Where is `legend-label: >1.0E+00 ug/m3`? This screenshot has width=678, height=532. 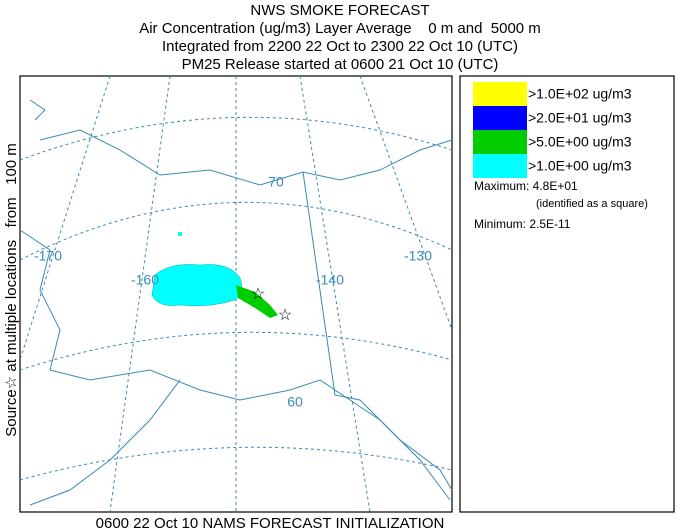 legend-label: >1.0E+00 ug/m3 is located at coordinates (580, 166).